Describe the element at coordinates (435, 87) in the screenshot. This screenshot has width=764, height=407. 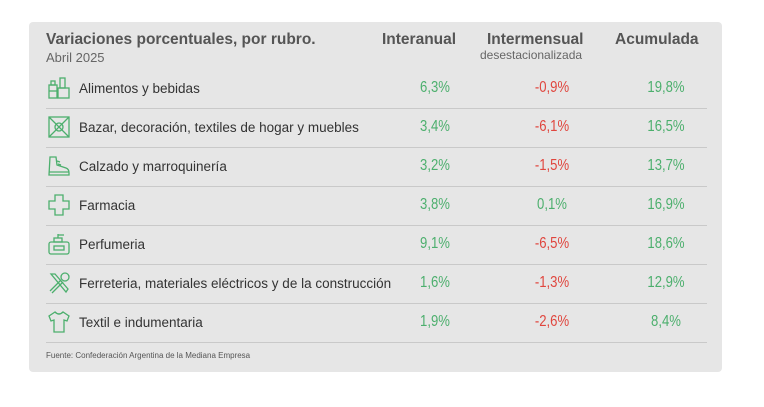
I see `value-interanual: 6,3%` at that location.